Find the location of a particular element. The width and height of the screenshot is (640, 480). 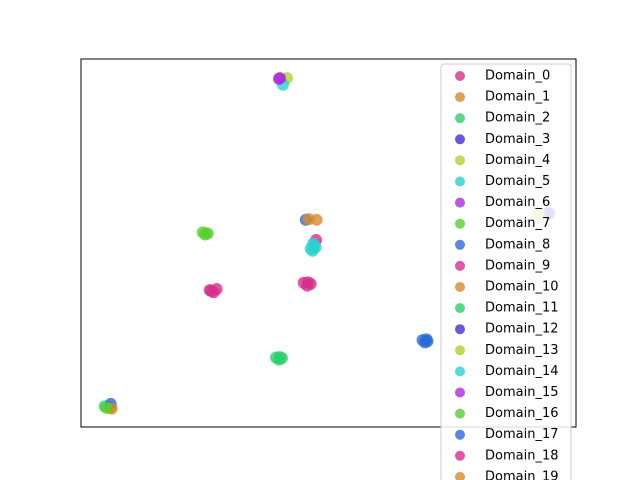

legend-label: Domain_3 is located at coordinates (517, 139).